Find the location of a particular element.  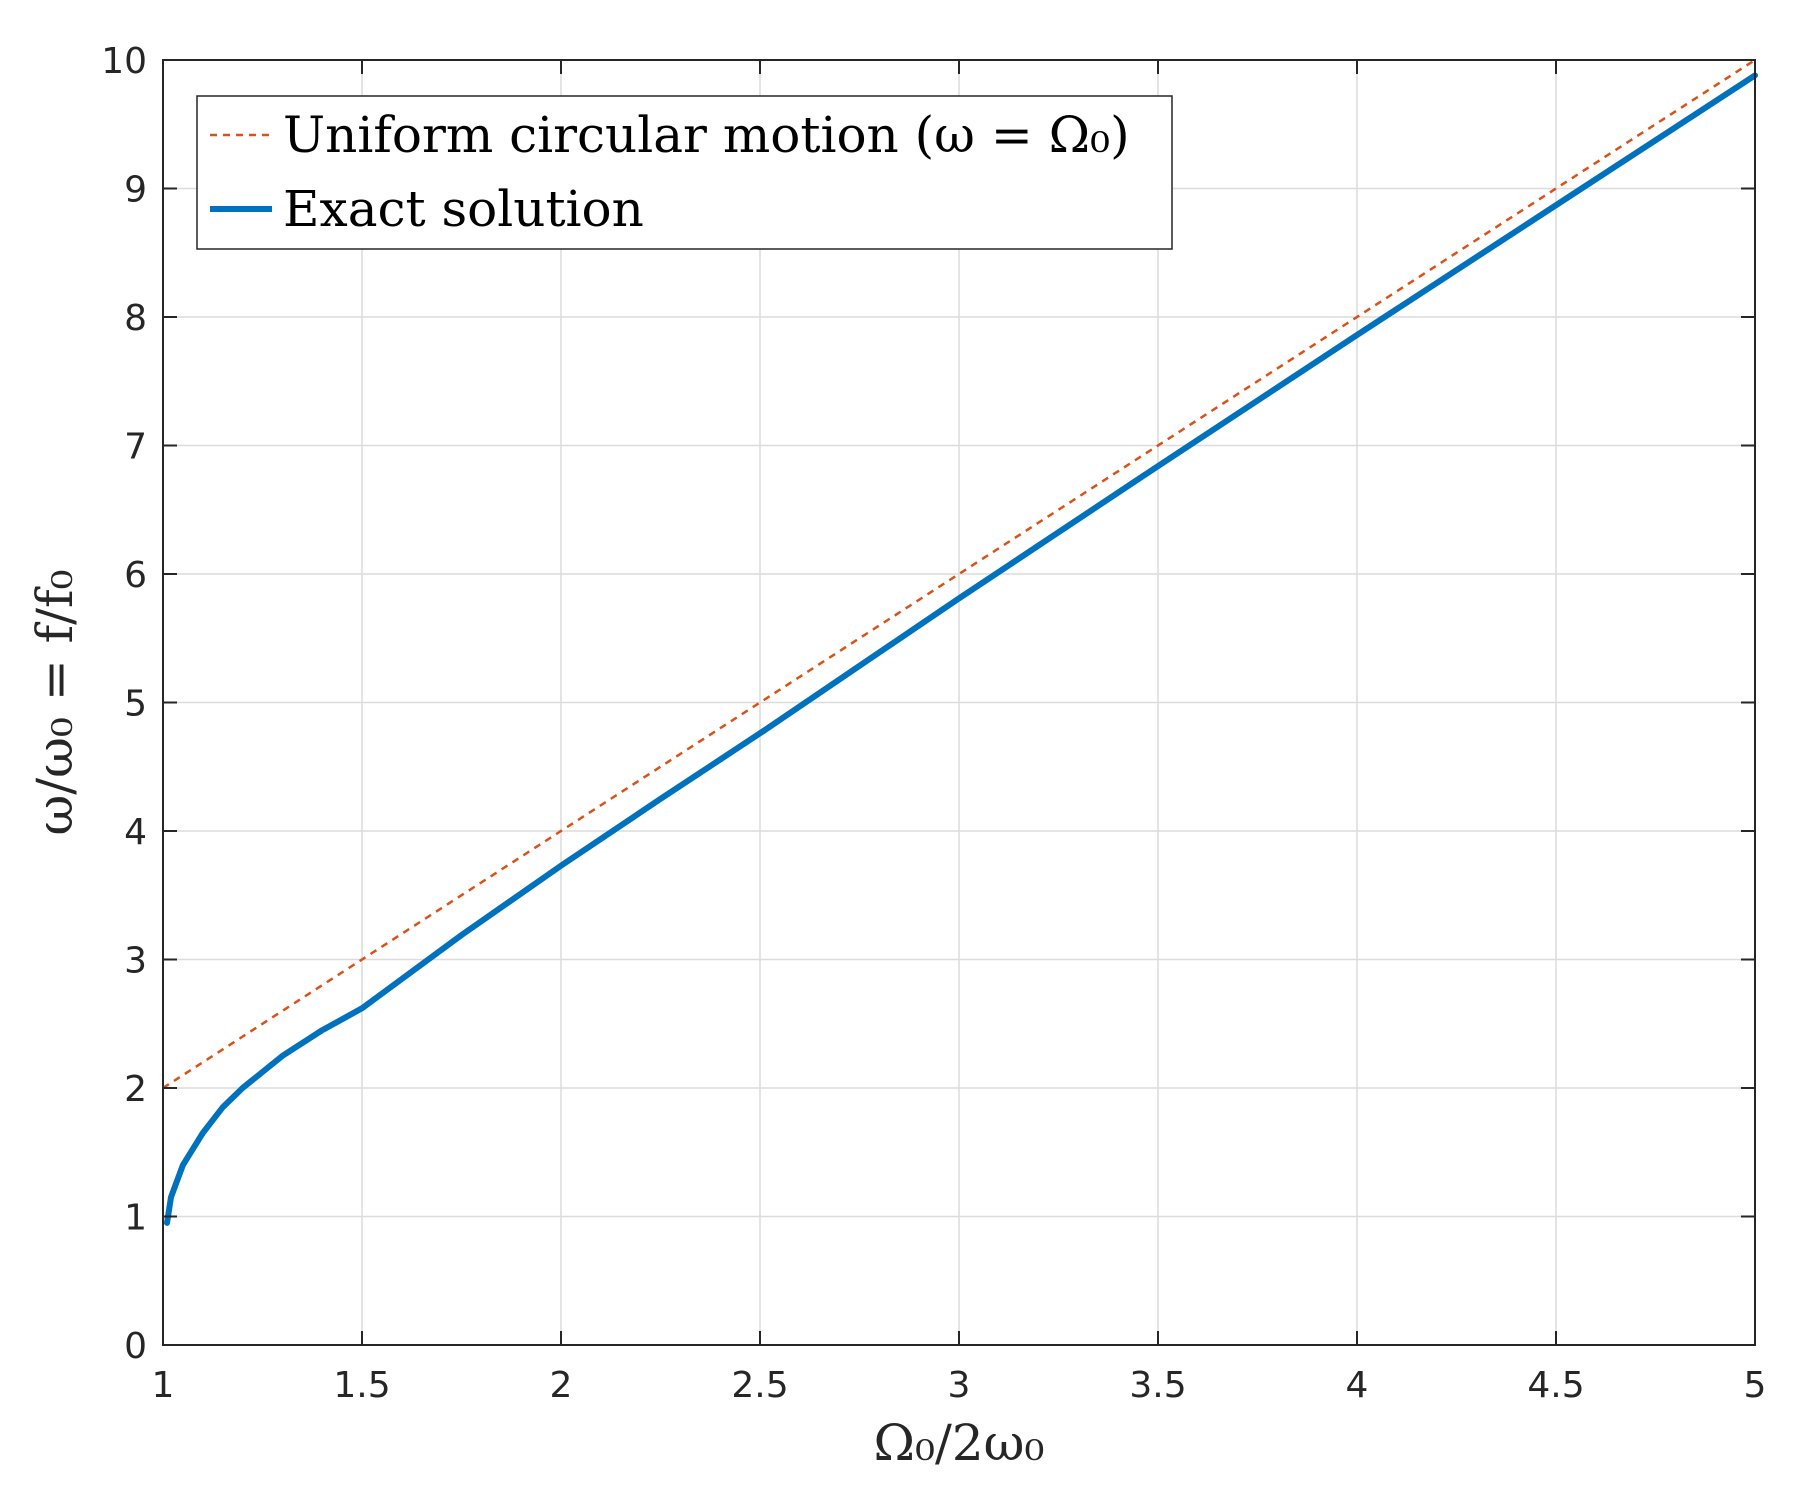

legend-box is located at coordinates (684, 172).